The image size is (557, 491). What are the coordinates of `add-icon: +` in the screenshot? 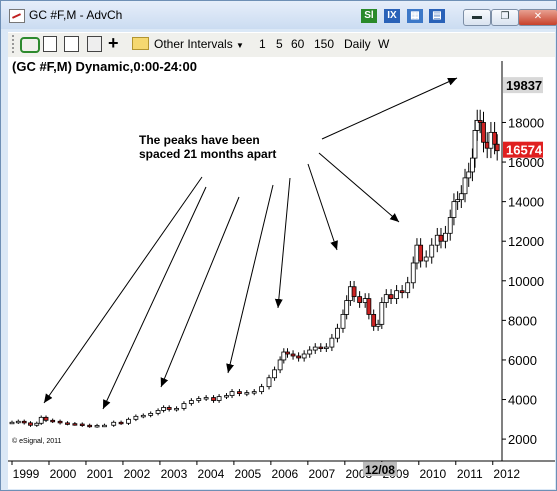 It's located at (113, 43).